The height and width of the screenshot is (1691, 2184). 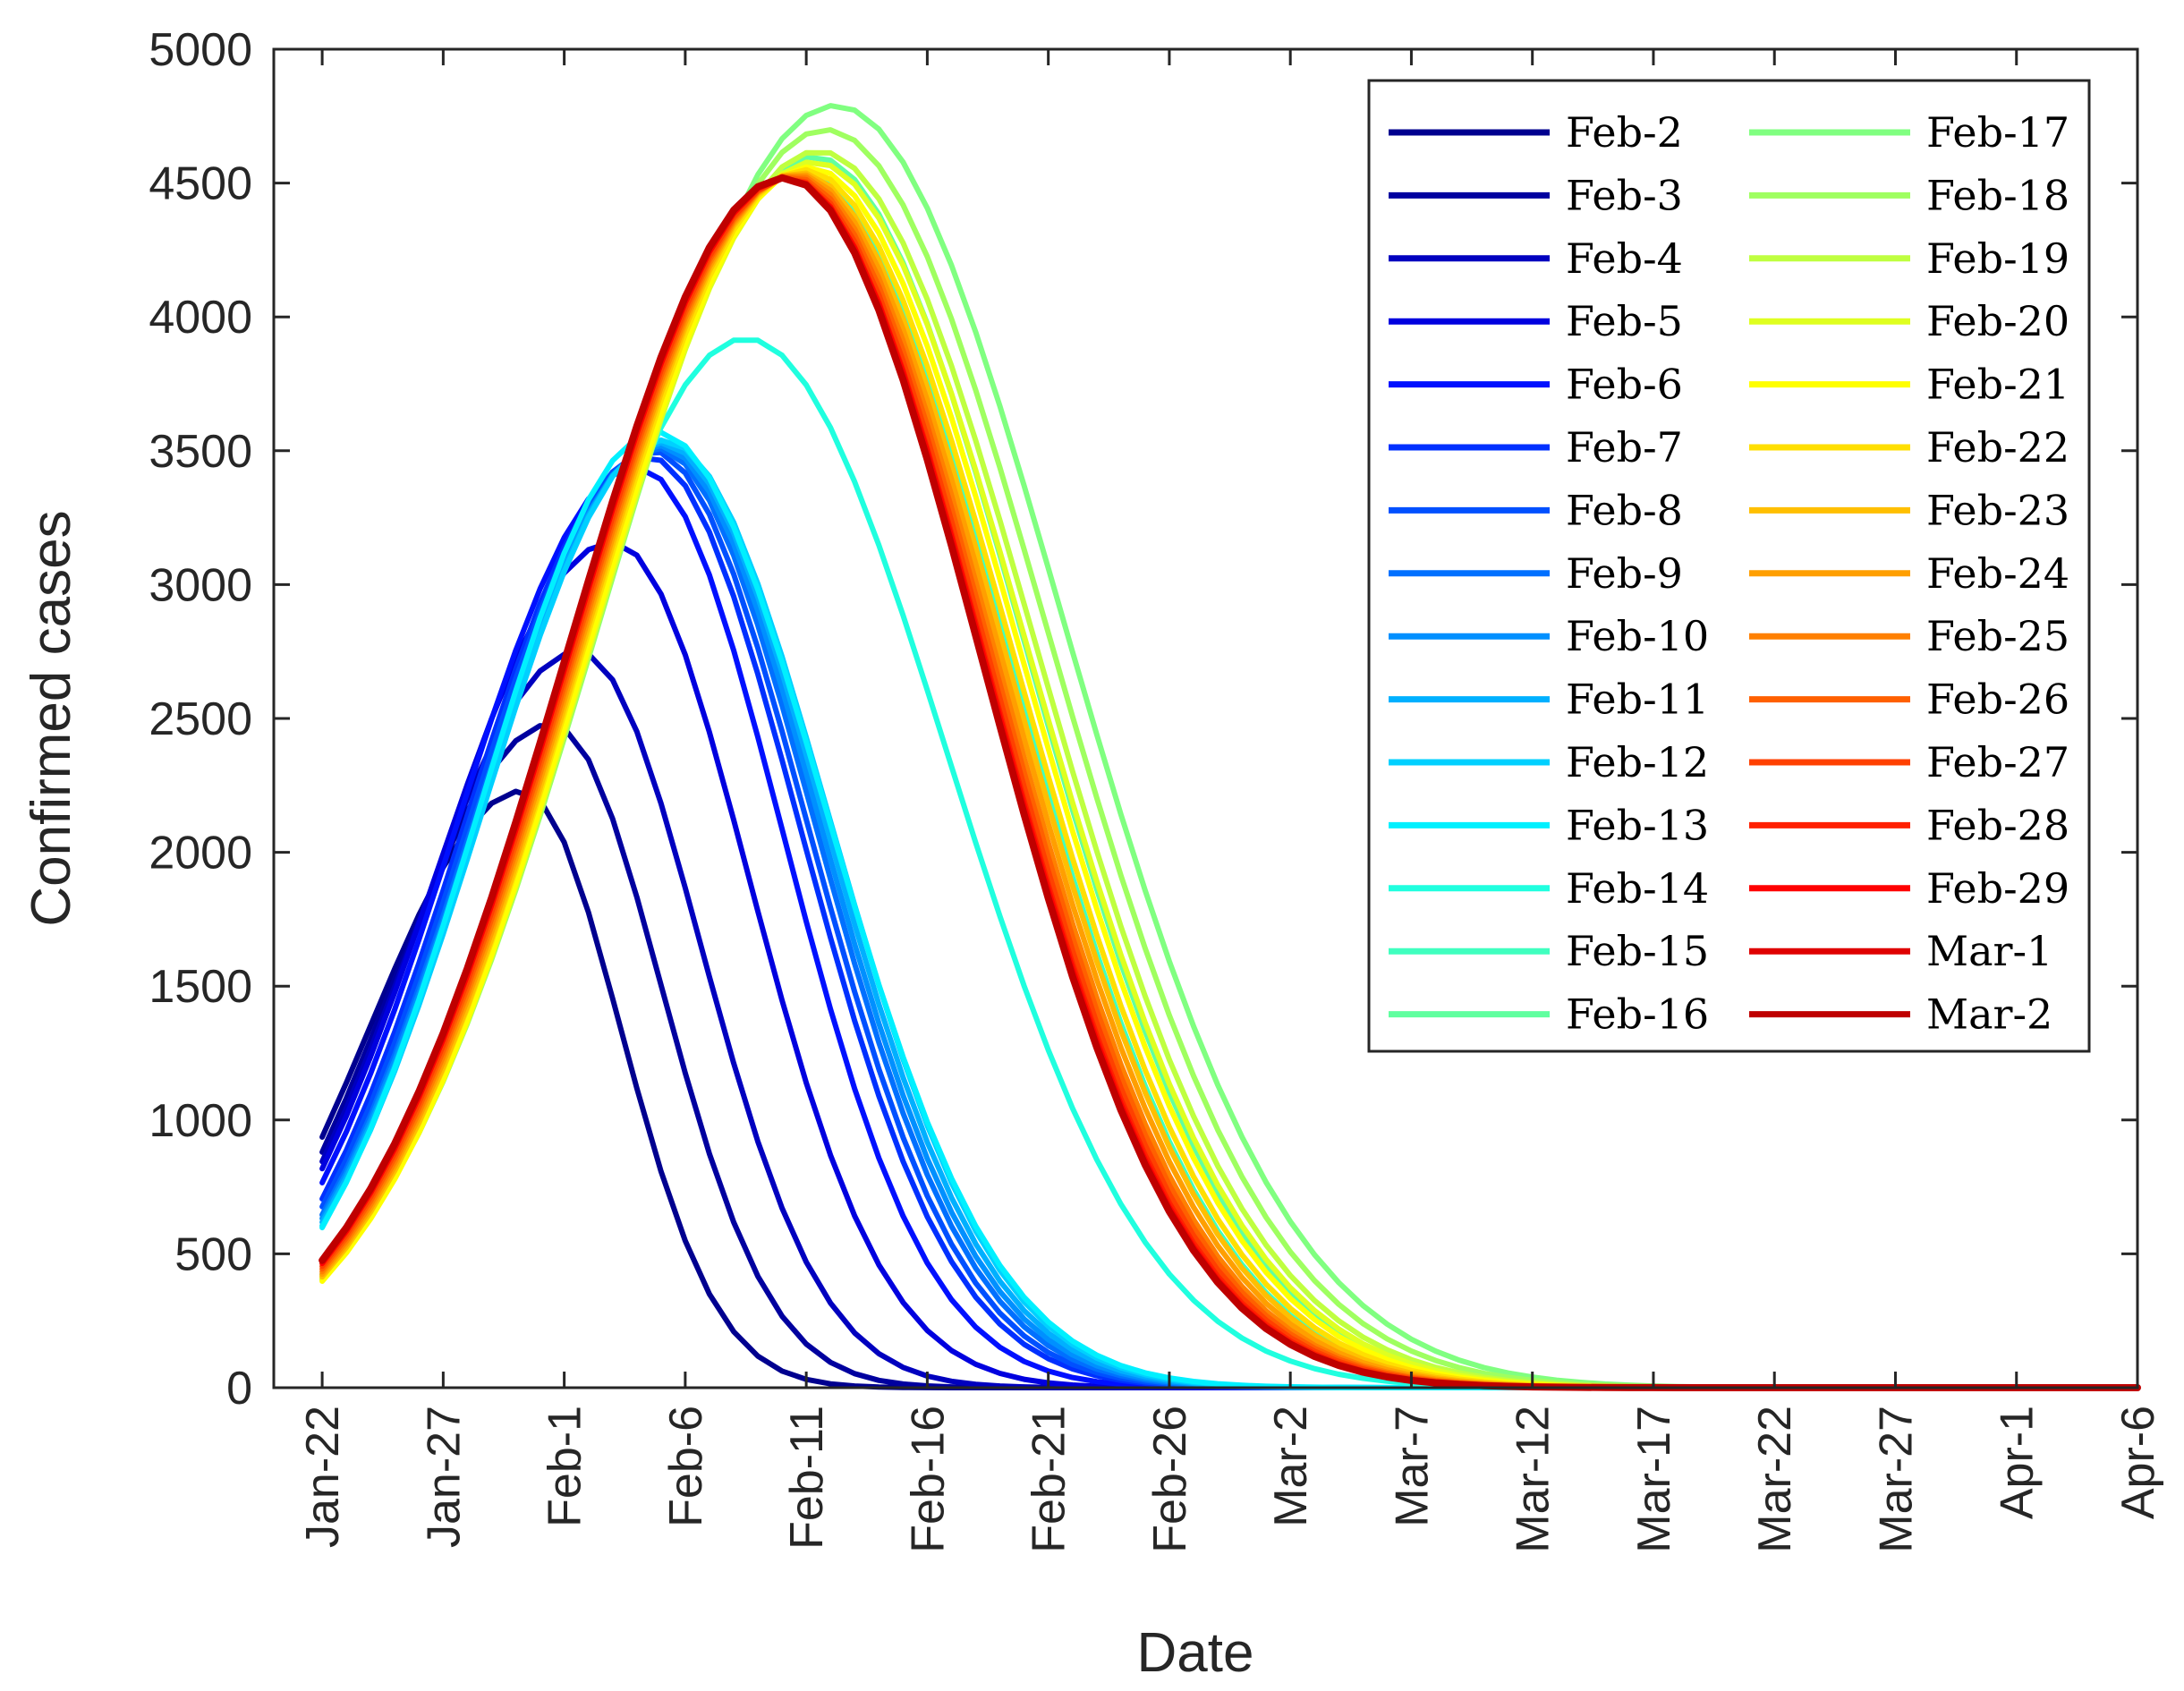 I want to click on x-tick-label: Mar-17, so click(x=1654, y=1479).